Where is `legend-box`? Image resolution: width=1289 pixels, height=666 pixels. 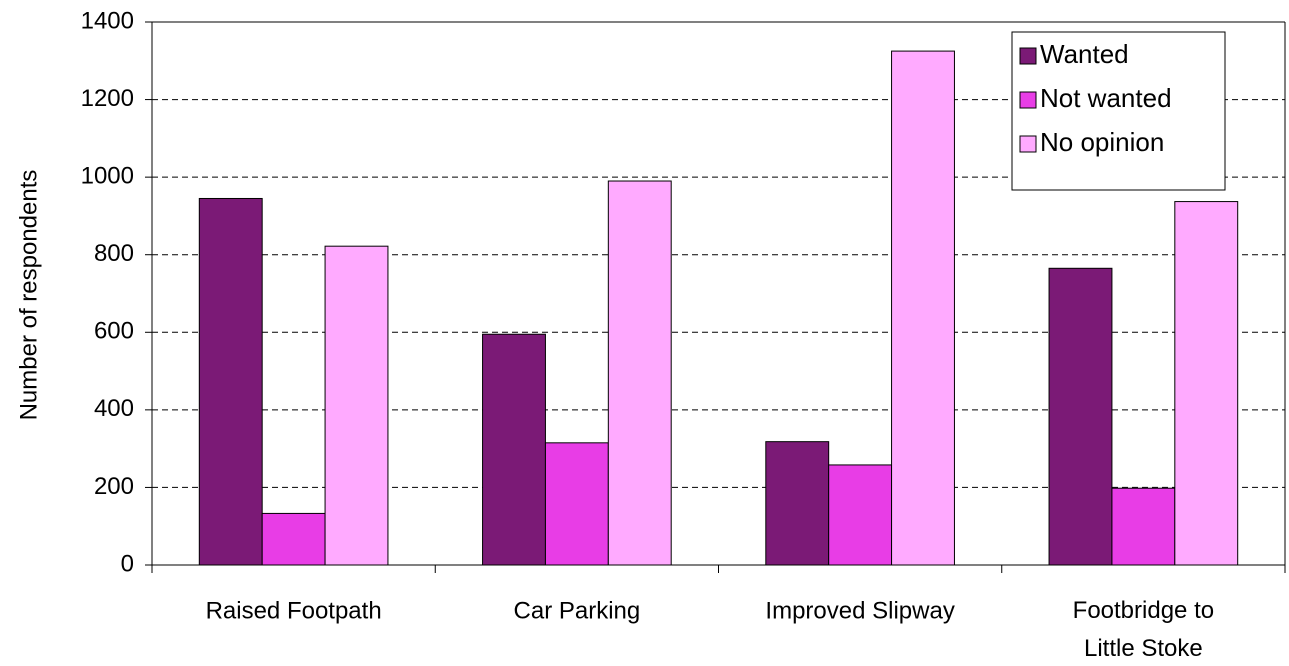
legend-box is located at coordinates (1118, 111).